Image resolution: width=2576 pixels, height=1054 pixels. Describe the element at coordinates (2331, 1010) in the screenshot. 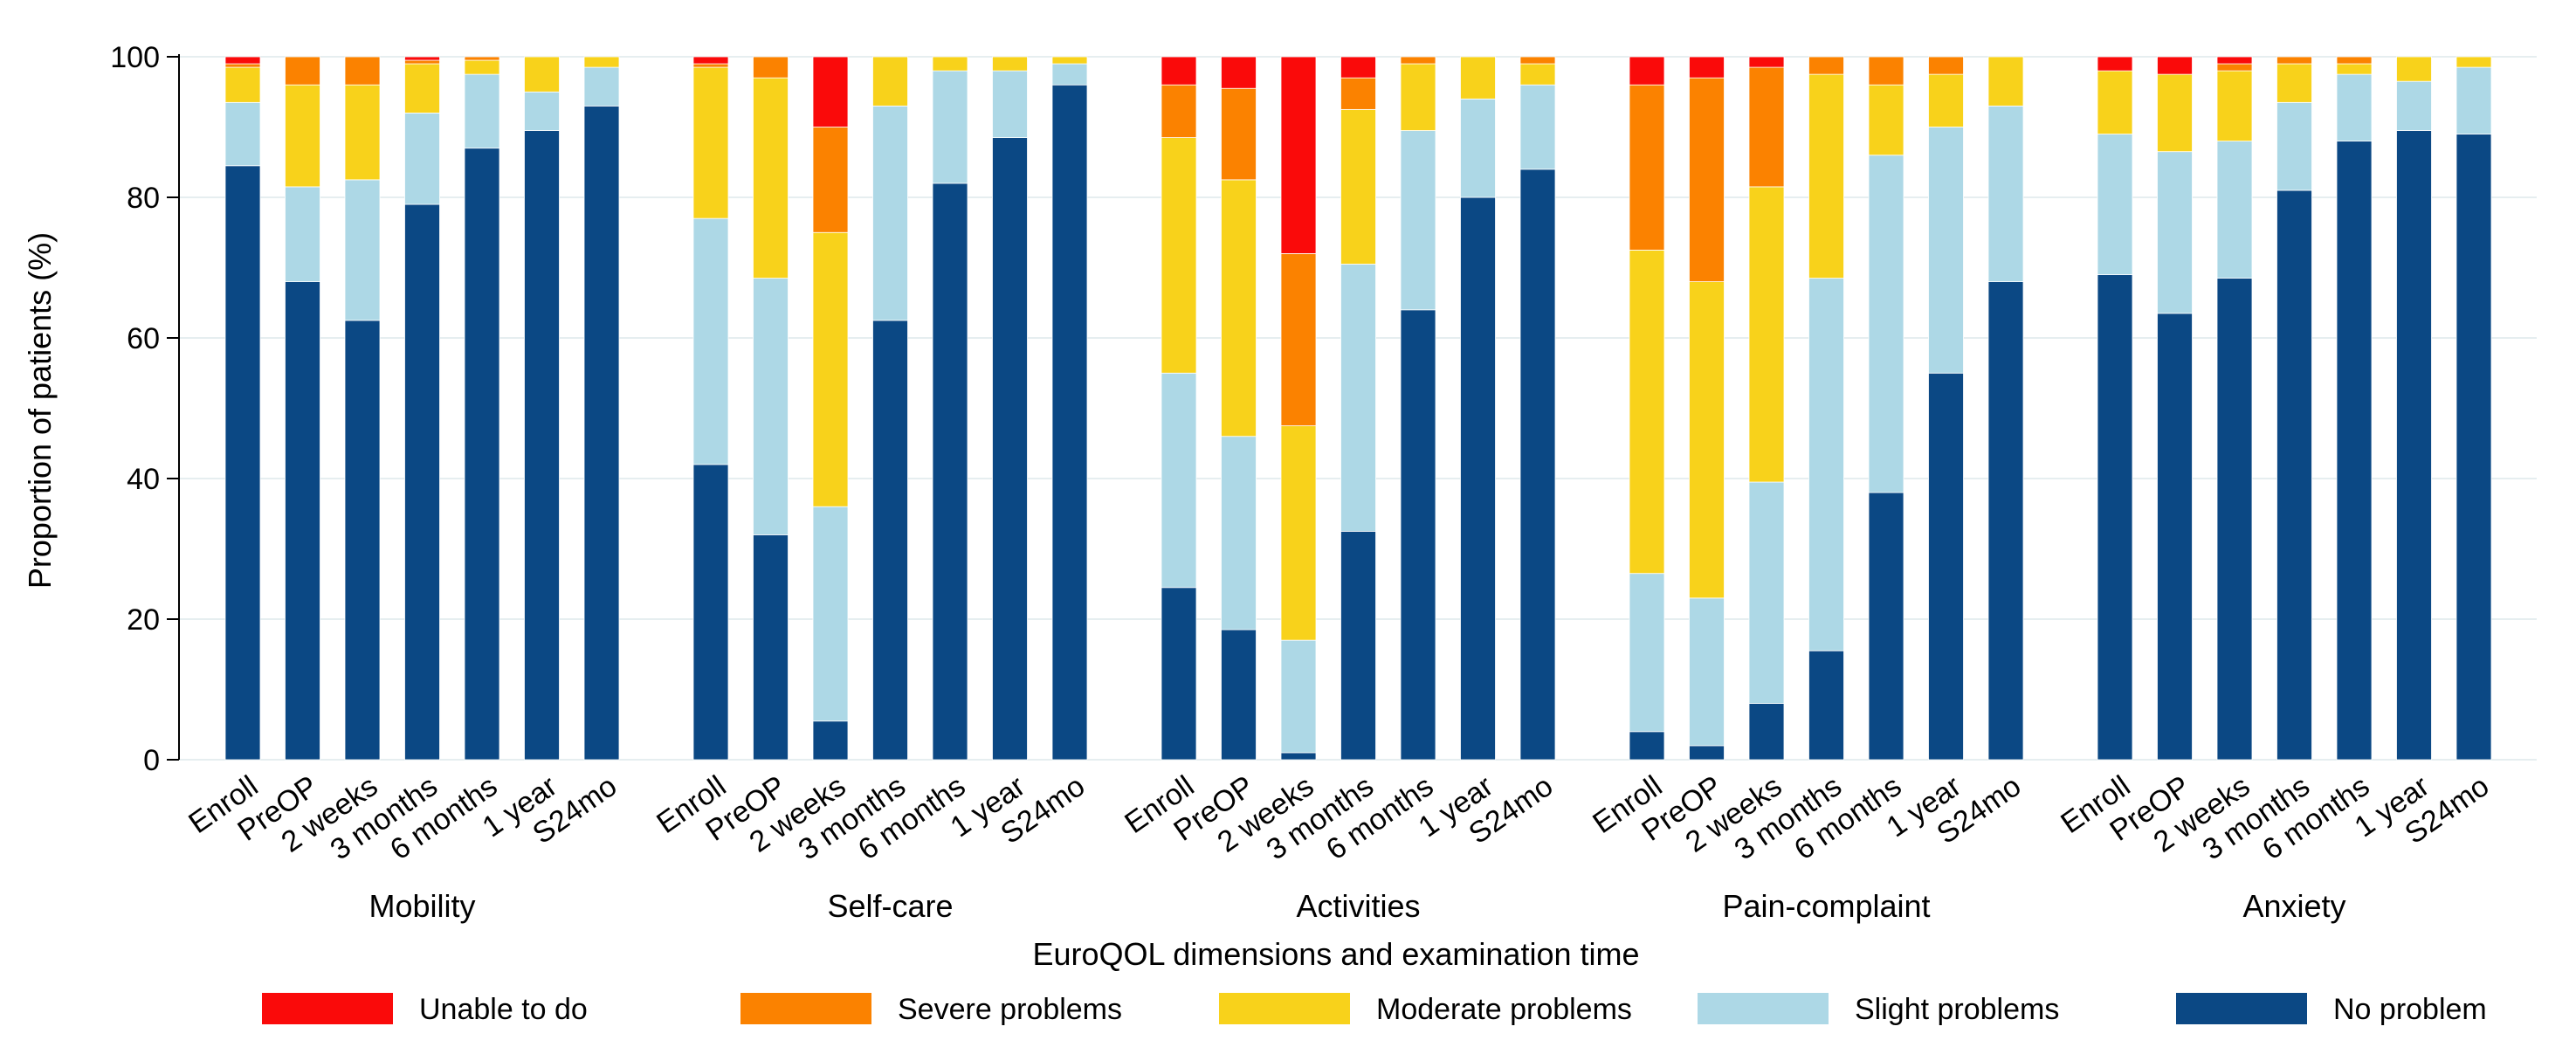

I see `legend-item: No problem` at that location.